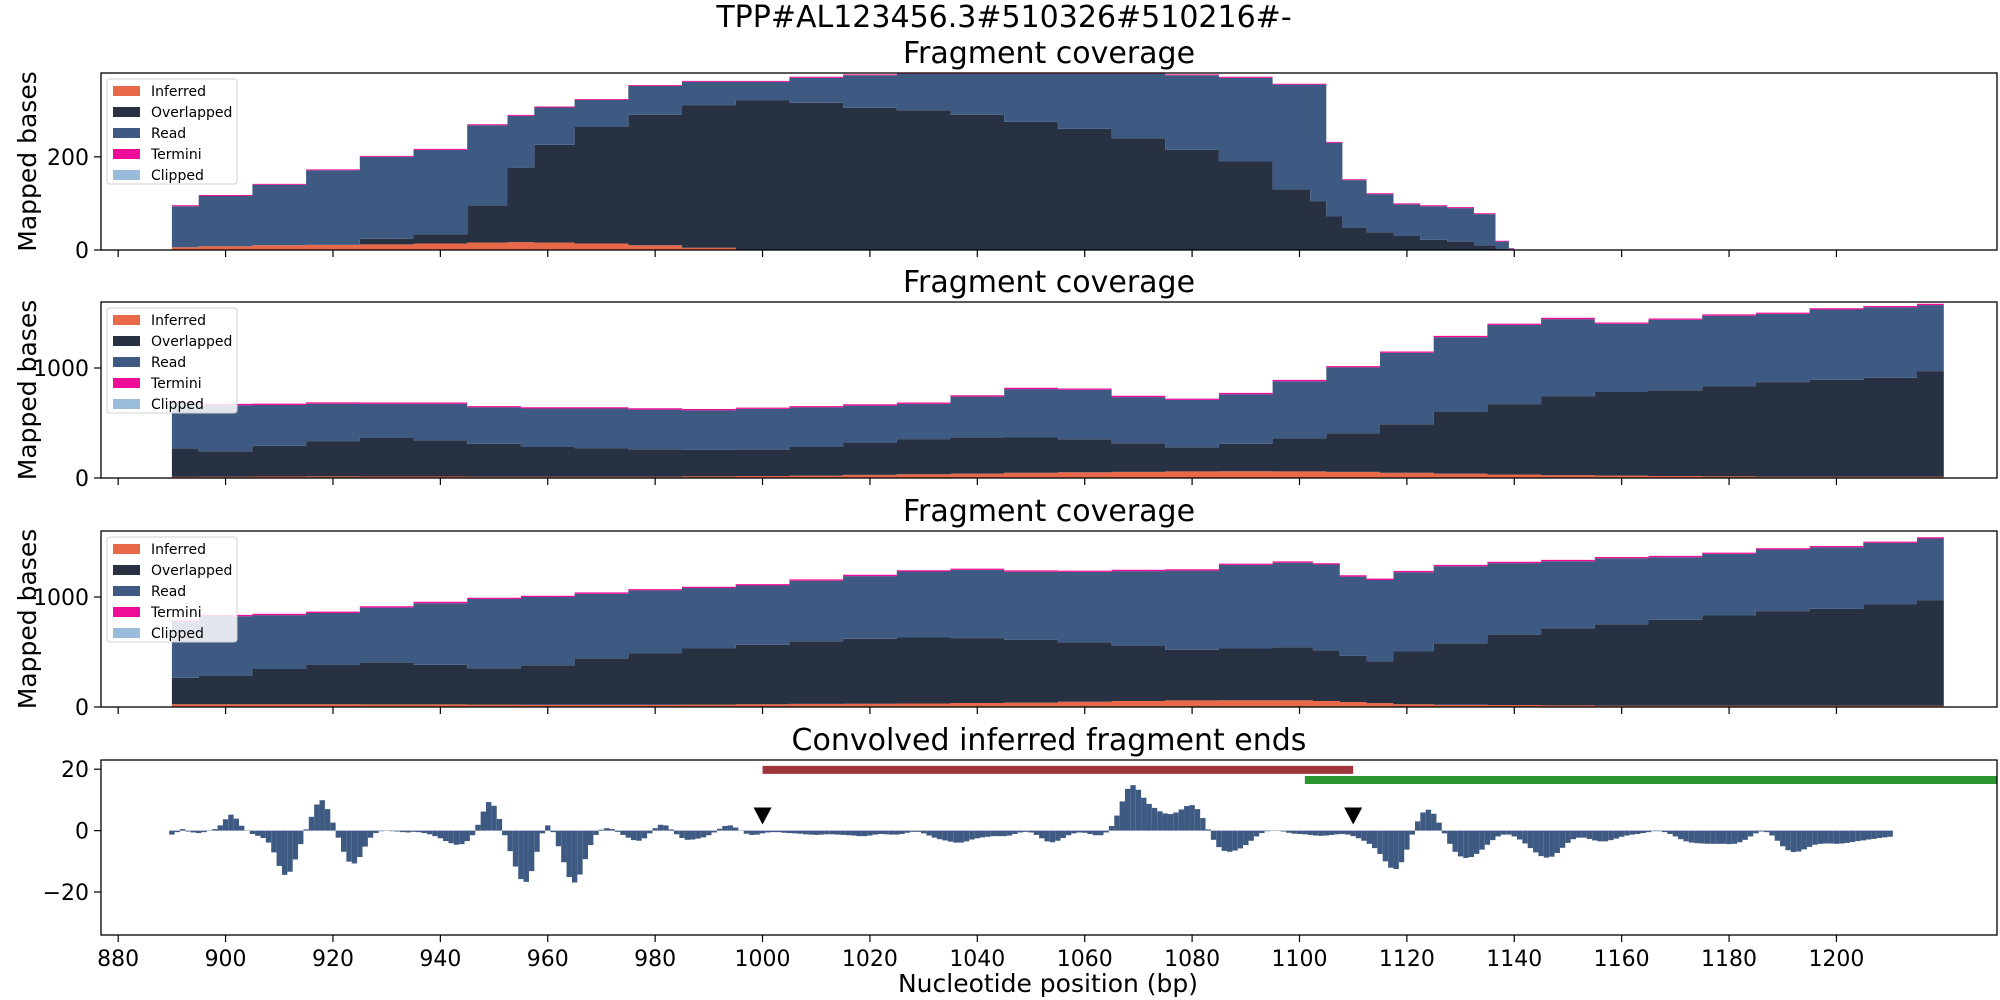  Describe the element at coordinates (1049, 53) in the screenshot. I see `panel-title: Fragment coverage` at that location.